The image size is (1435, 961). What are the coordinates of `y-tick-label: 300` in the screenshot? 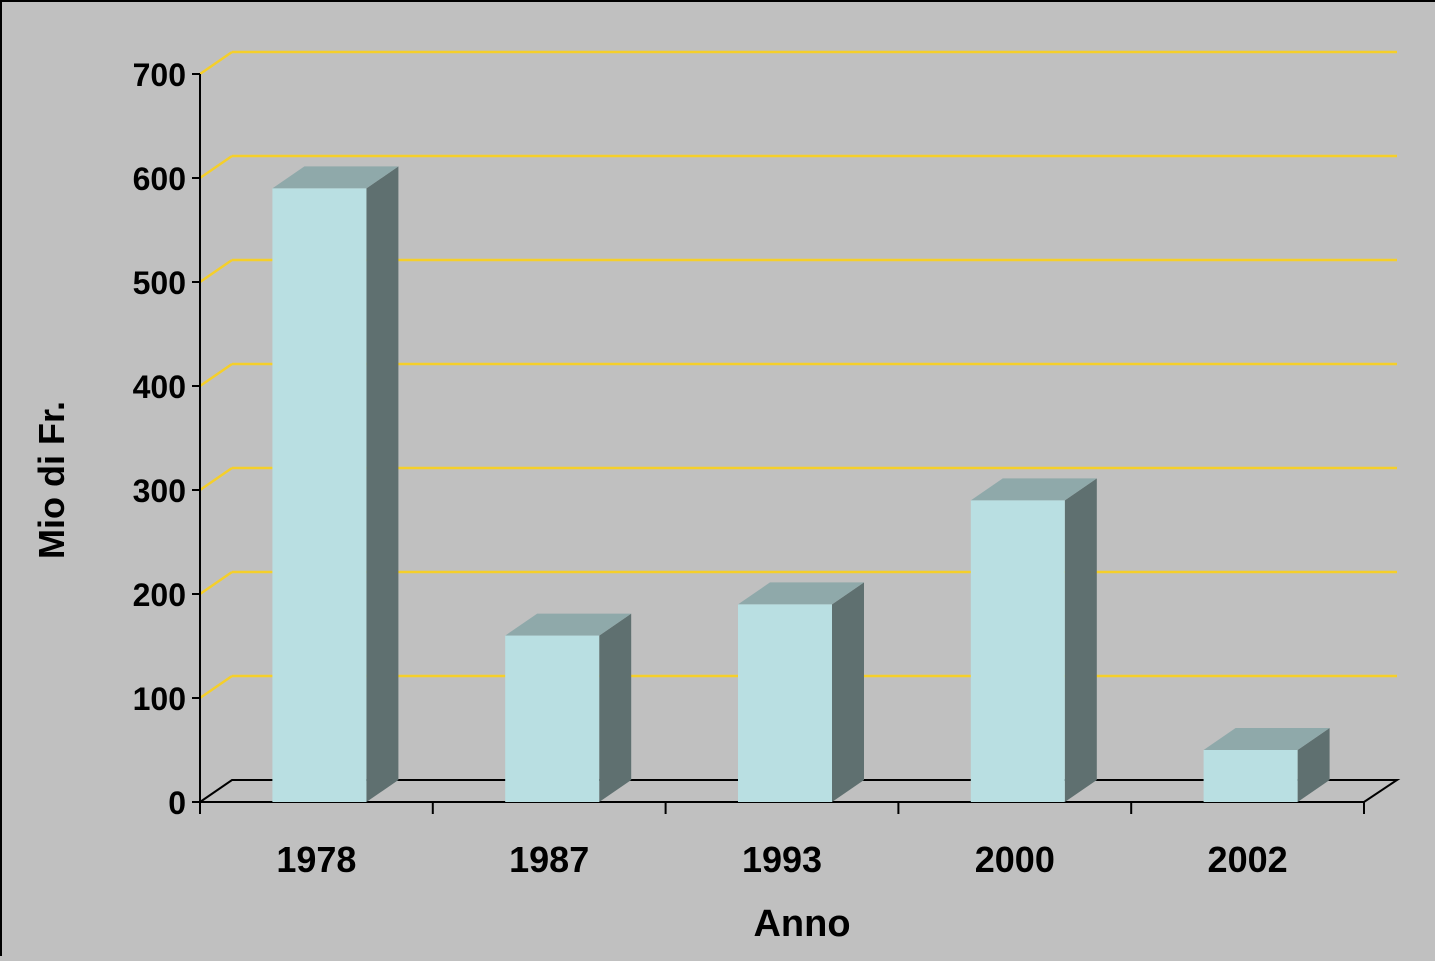 It's located at (159, 491).